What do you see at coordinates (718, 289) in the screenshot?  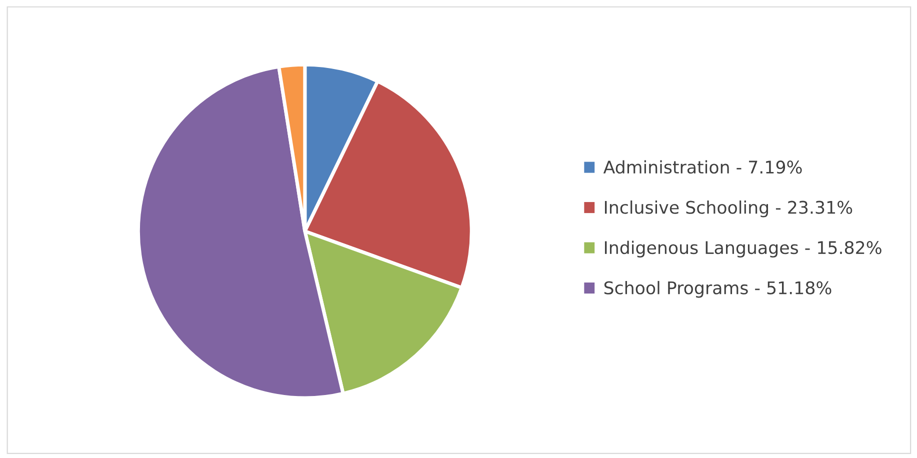 I see `legend-label: School Programs - 51.18%` at bounding box center [718, 289].